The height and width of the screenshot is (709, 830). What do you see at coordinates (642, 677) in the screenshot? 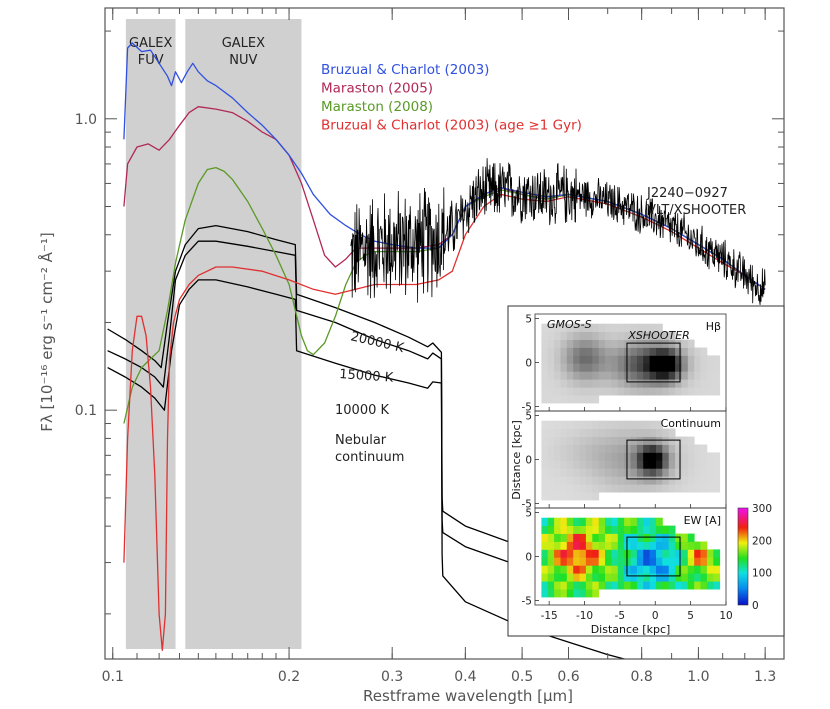
I see `x-tick-label: 0.8` at bounding box center [642, 677].